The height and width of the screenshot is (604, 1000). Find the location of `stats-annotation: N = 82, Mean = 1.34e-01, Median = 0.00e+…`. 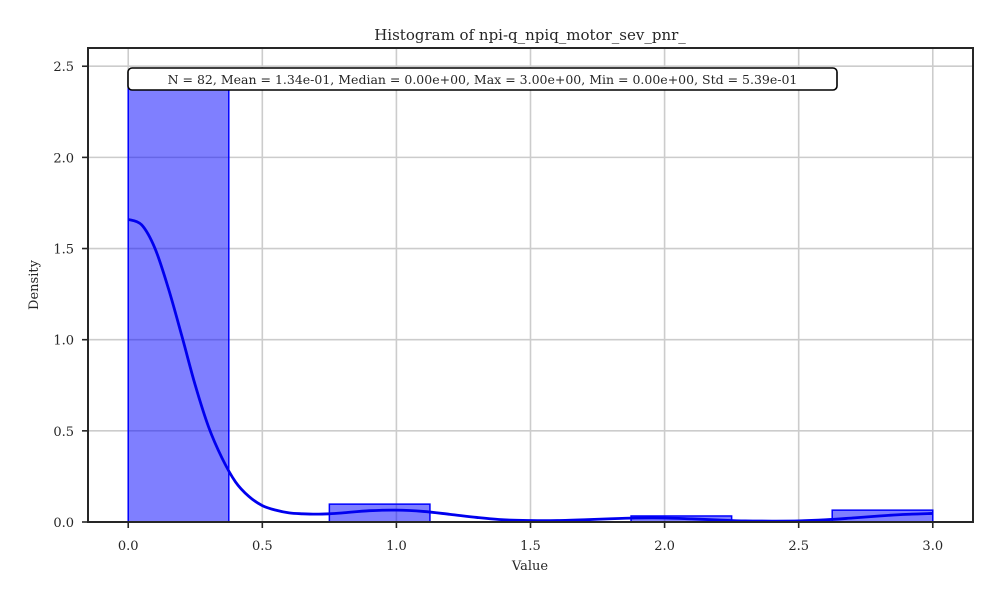

stats-annotation: N = 82, Mean = 1.34e-01, Median = 0.00e+… is located at coordinates (482, 79).